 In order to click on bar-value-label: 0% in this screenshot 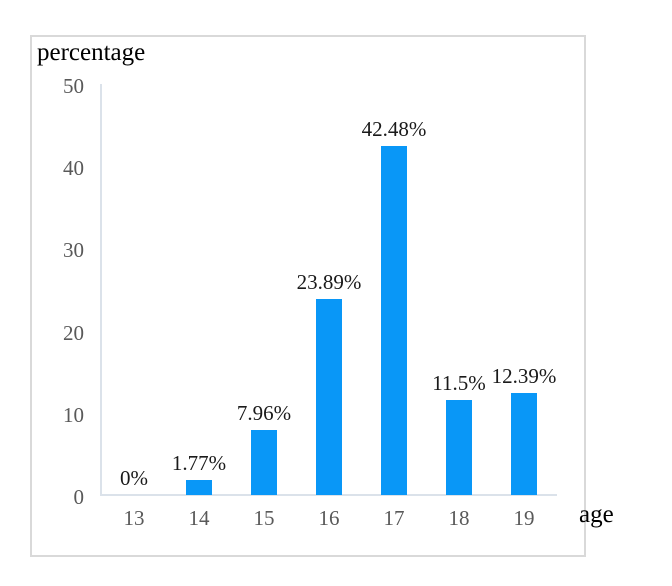, I will do `click(134, 478)`.